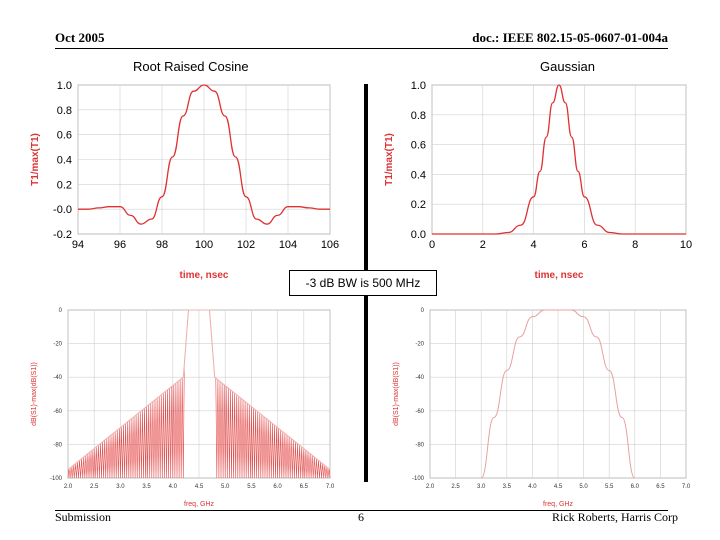 The width and height of the screenshot is (720, 540). Describe the element at coordinates (94, 487) in the screenshot. I see `rrc-freq-x-tick-label: 2.5` at that location.